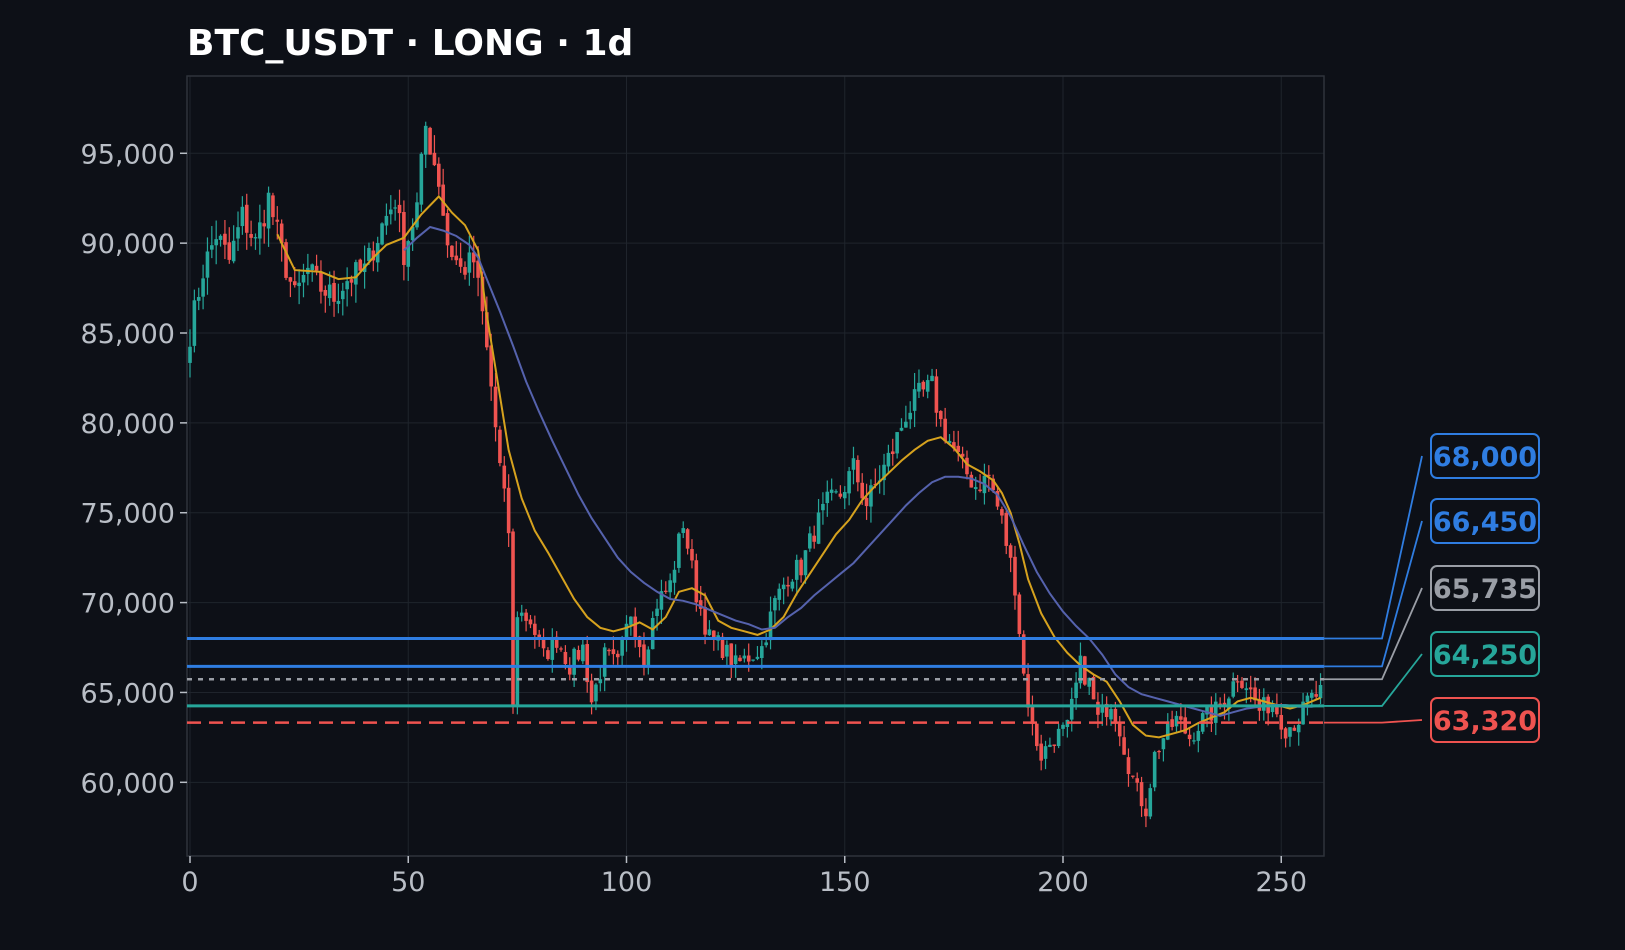 The height and width of the screenshot is (950, 1625). I want to click on x-tick-label: 0, so click(189, 882).